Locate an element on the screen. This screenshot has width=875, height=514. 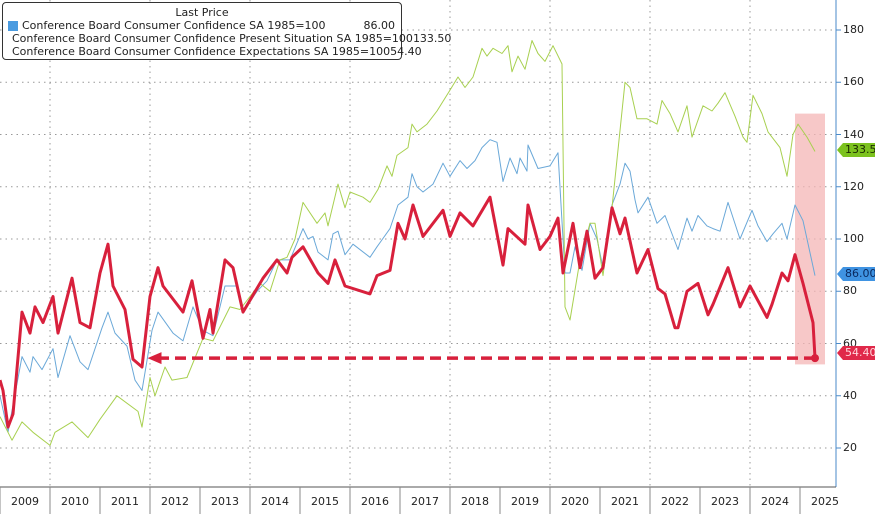
x-tick-label: 2014 is located at coordinates (275, 501).